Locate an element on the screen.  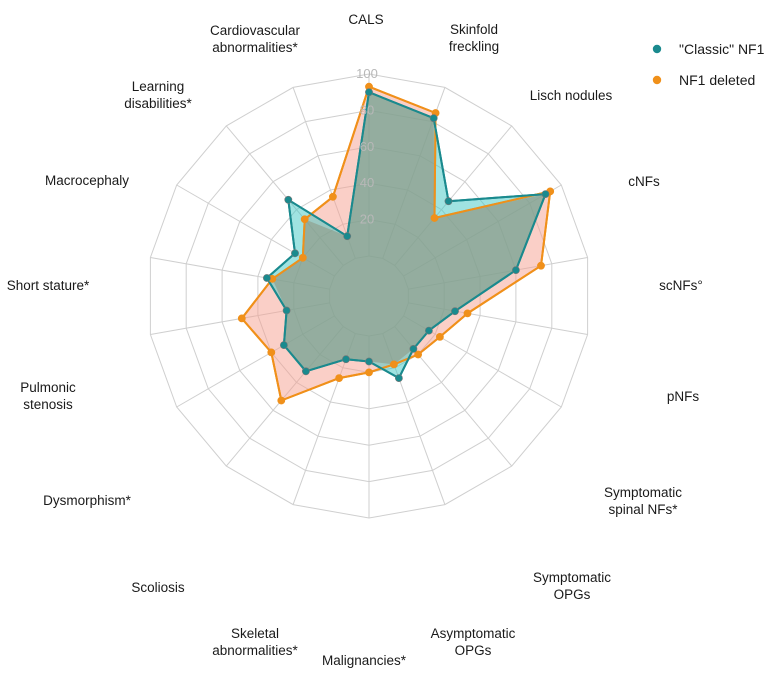
legend-label-classic-nf1: "Classic" NF1 is located at coordinates (722, 49).